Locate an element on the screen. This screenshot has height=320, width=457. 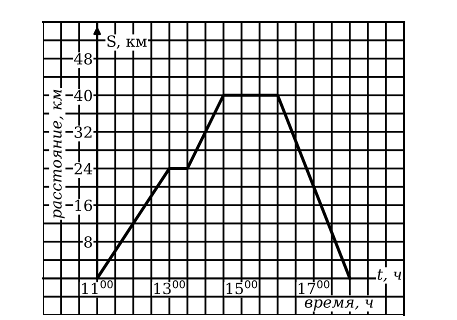
y-tick-label: 48 is located at coordinates (83, 59).